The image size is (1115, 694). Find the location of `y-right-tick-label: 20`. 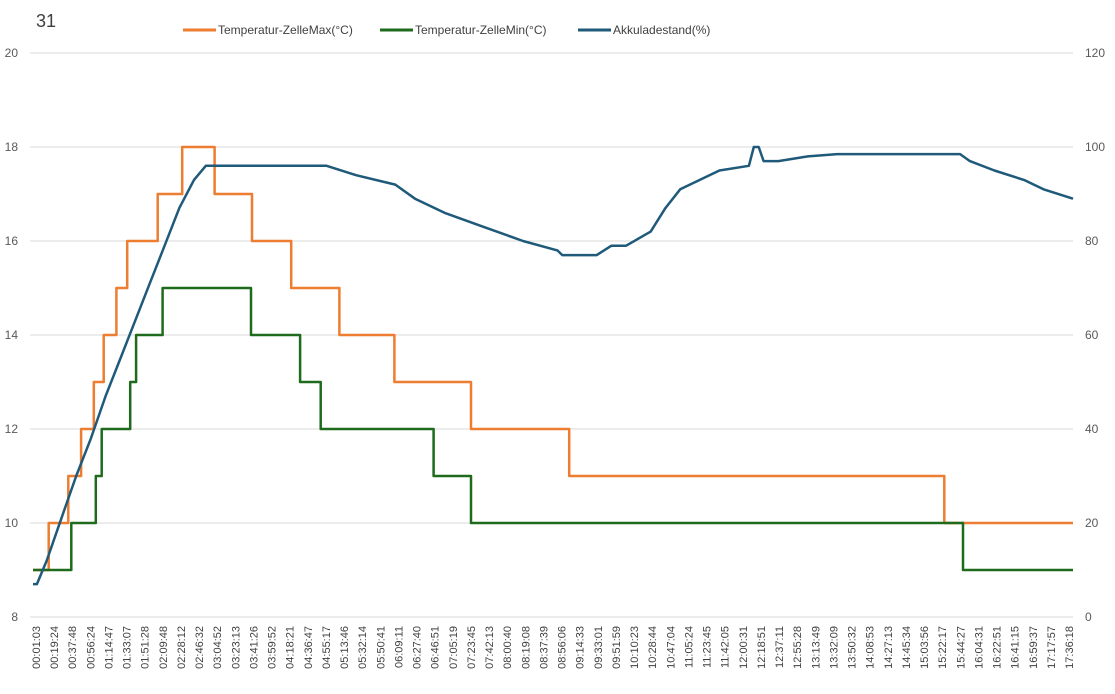

y-right-tick-label: 20 is located at coordinates (1092, 523).